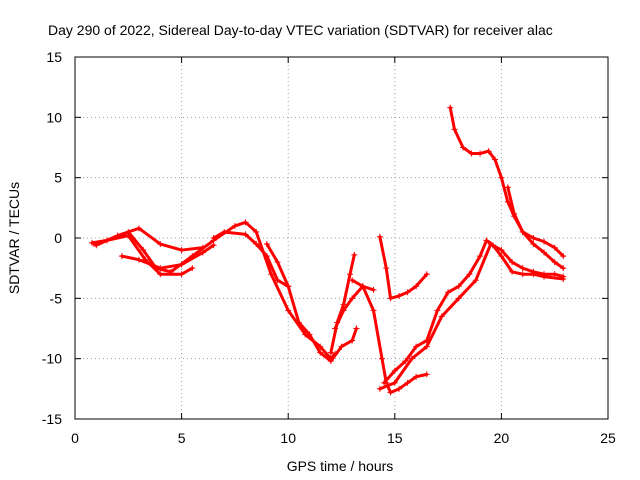 The image size is (640, 480). What do you see at coordinates (54, 117) in the screenshot?
I see `y-tick-label: 10` at bounding box center [54, 117].